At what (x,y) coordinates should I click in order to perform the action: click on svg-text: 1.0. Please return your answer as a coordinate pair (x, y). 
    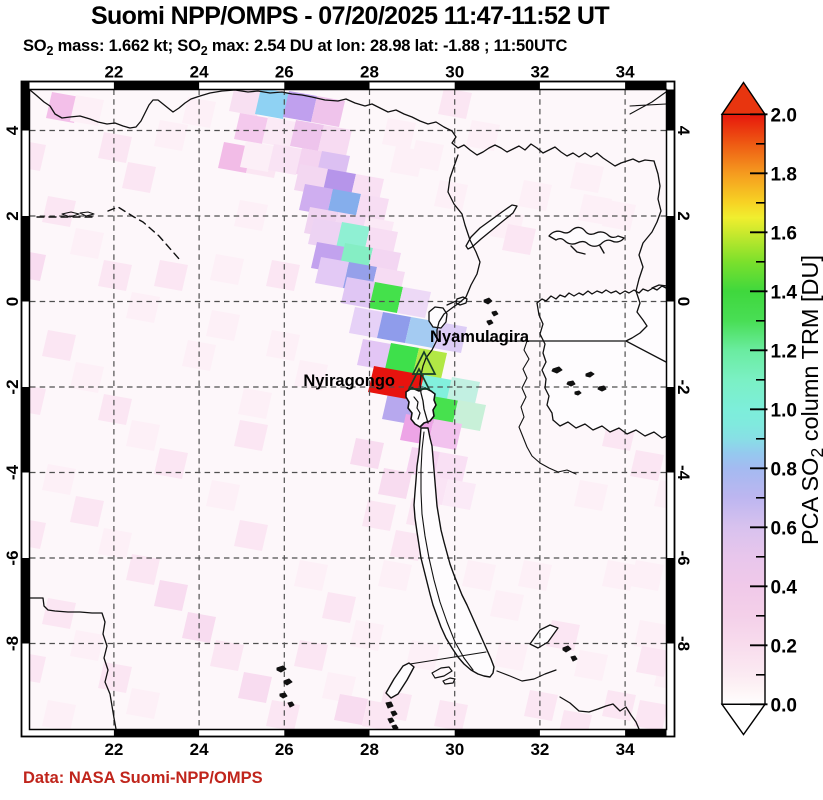
    Looking at the image, I should click on (784, 410).